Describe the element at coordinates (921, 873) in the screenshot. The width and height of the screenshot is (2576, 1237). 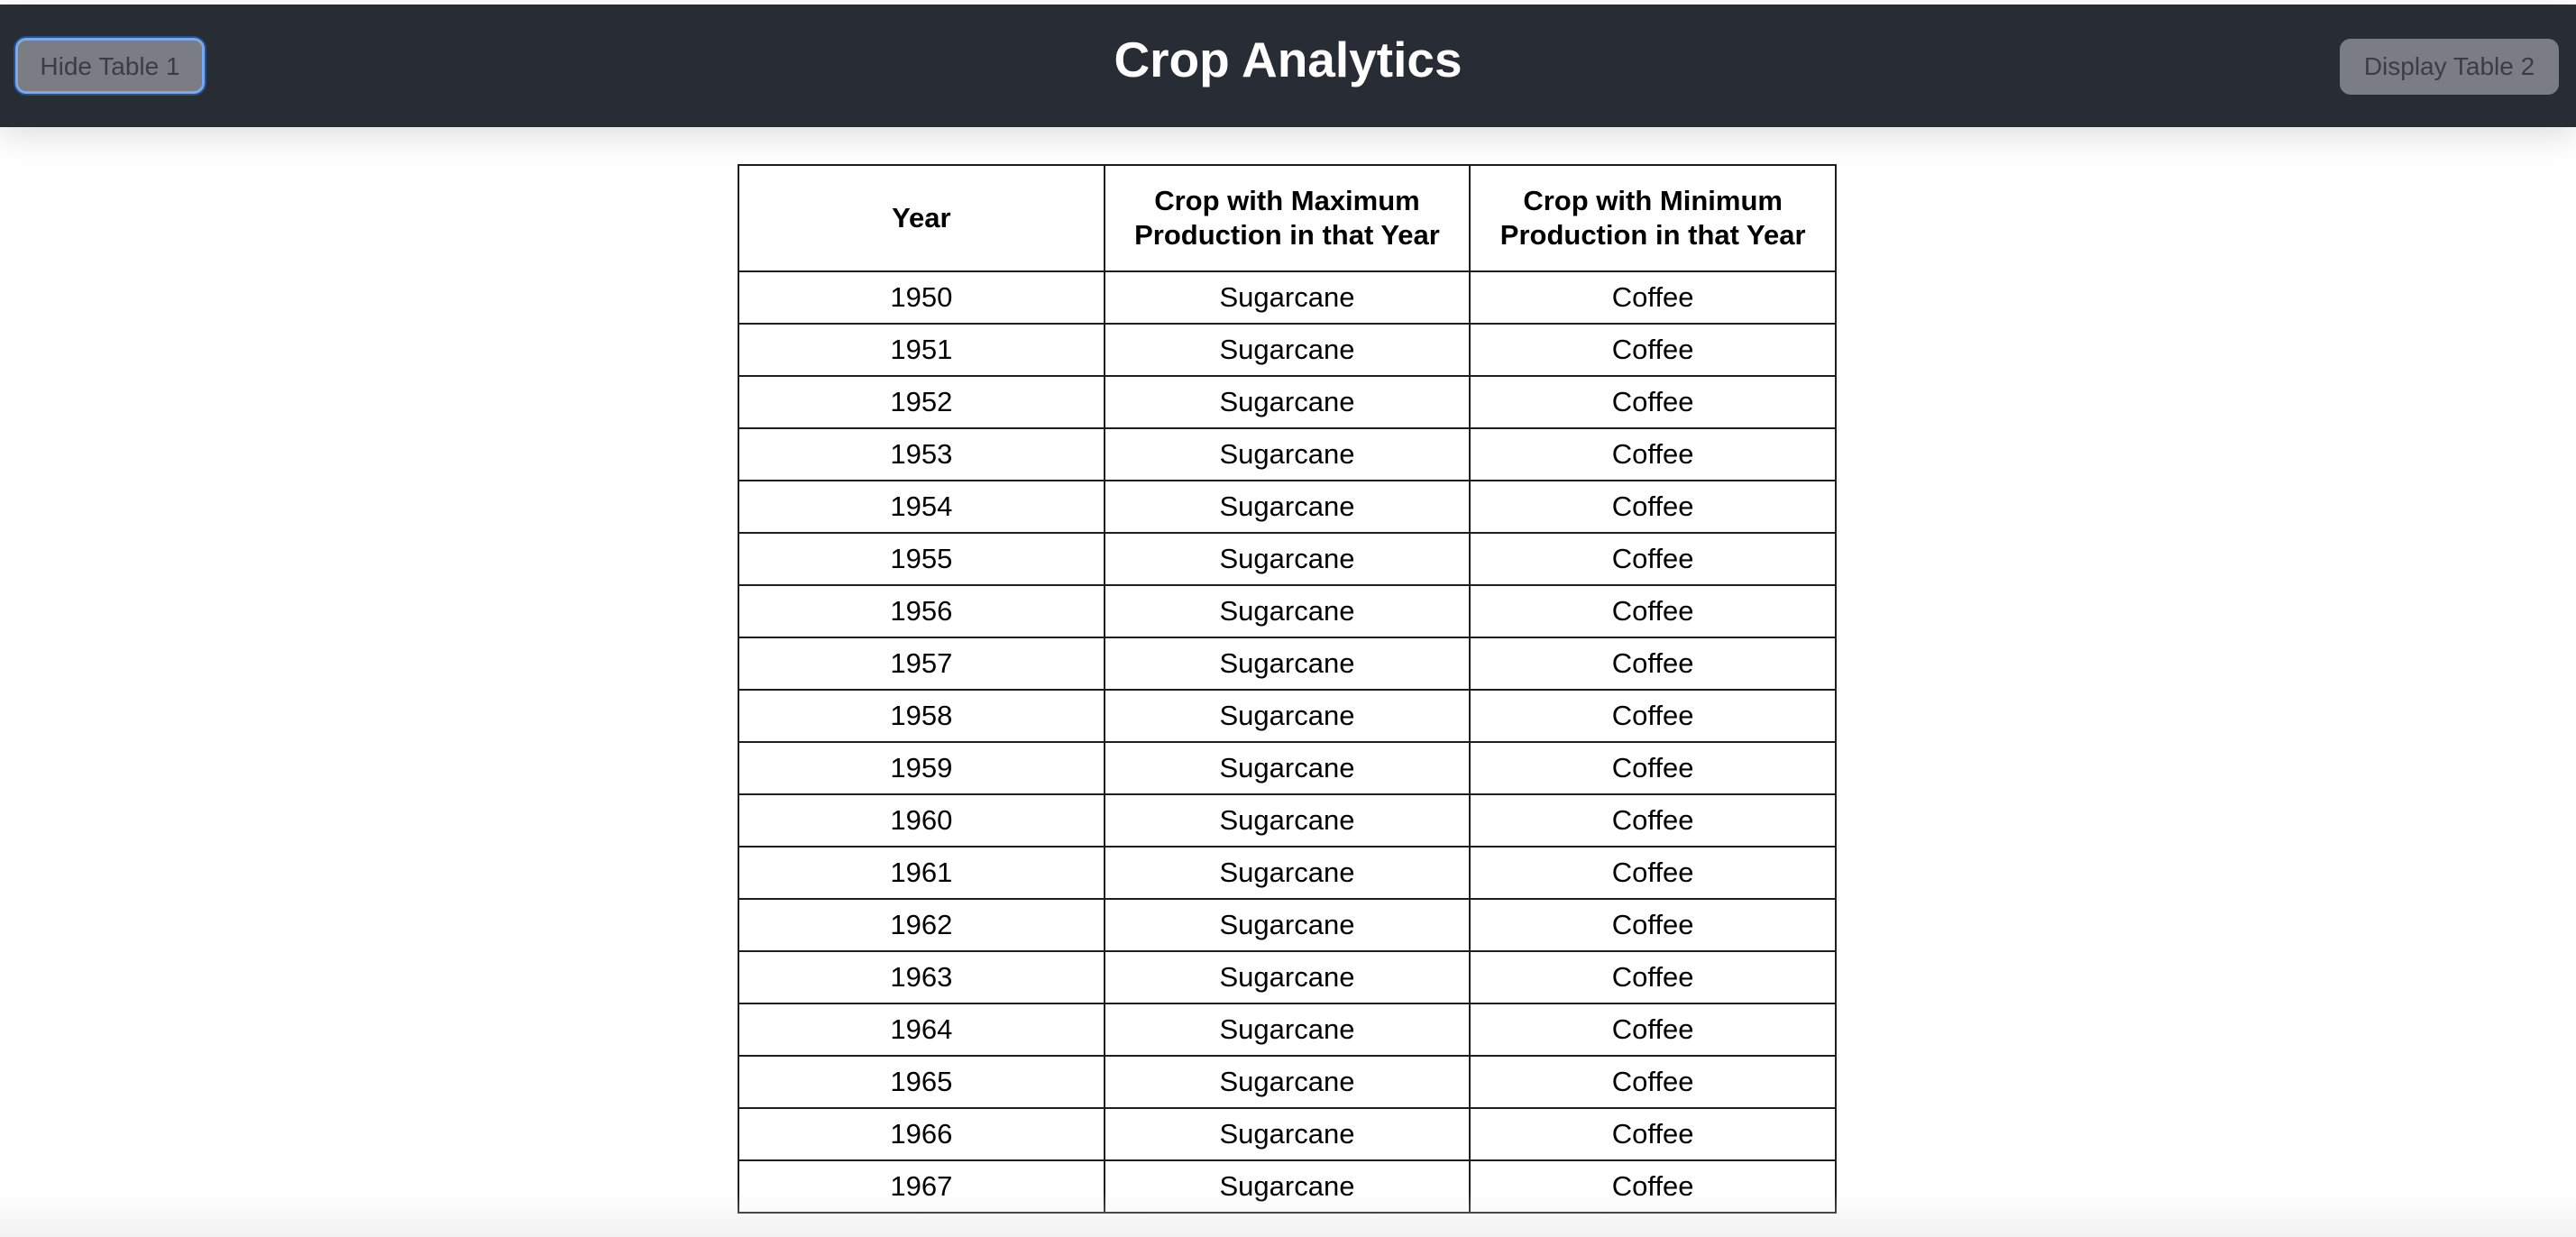
I see `cell-year: 1961` at that location.